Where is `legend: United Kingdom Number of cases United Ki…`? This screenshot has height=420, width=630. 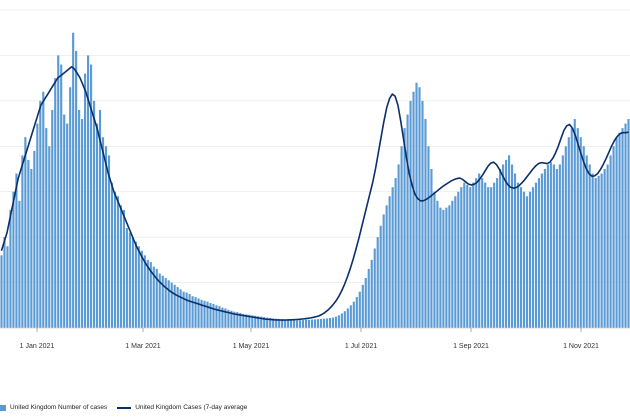 legend: United Kingdom Number of cases United Ki… is located at coordinates (123, 407).